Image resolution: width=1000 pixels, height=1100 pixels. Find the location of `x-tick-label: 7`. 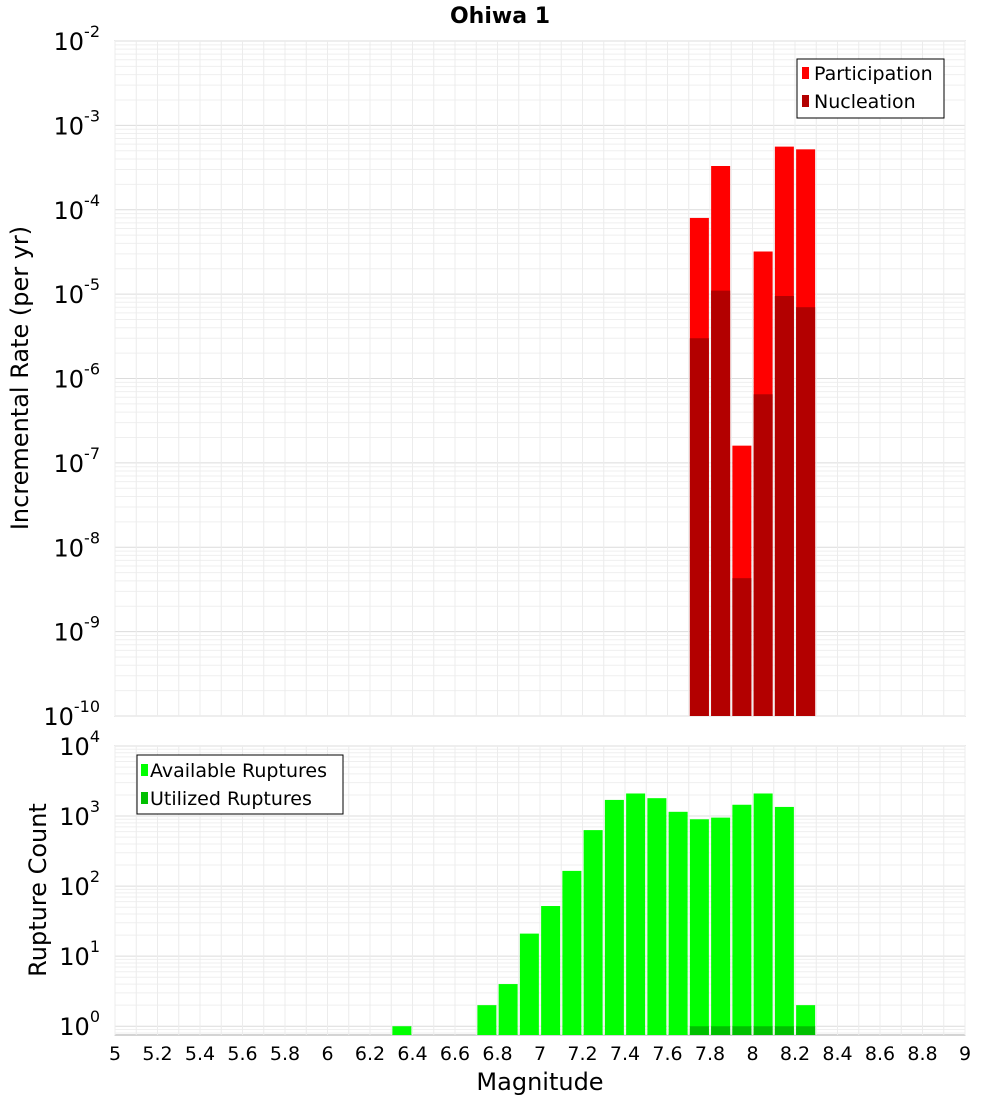

x-tick-label: 7 is located at coordinates (540, 1054).